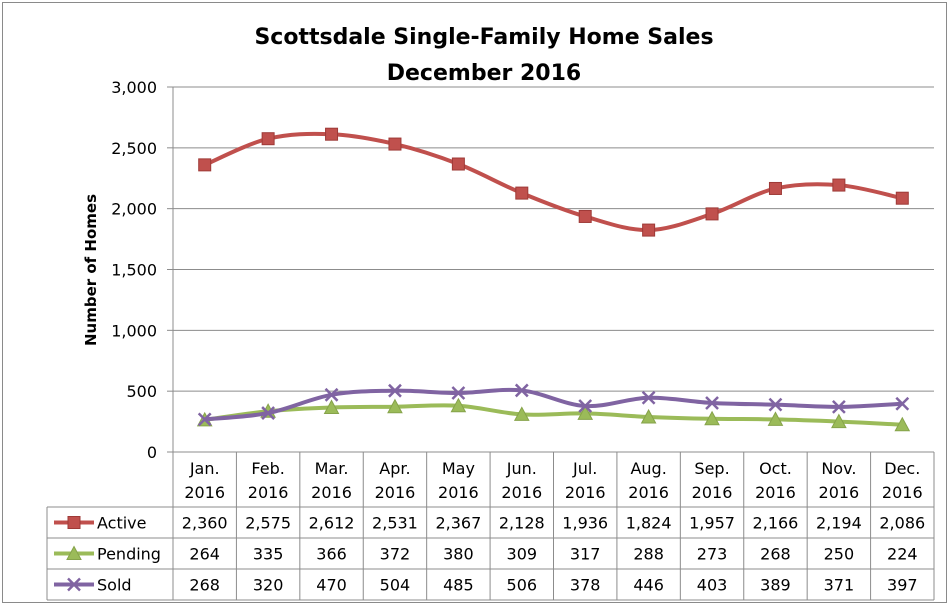  Describe the element at coordinates (839, 523) in the screenshot. I see `table-cell-active: 2,194` at that location.